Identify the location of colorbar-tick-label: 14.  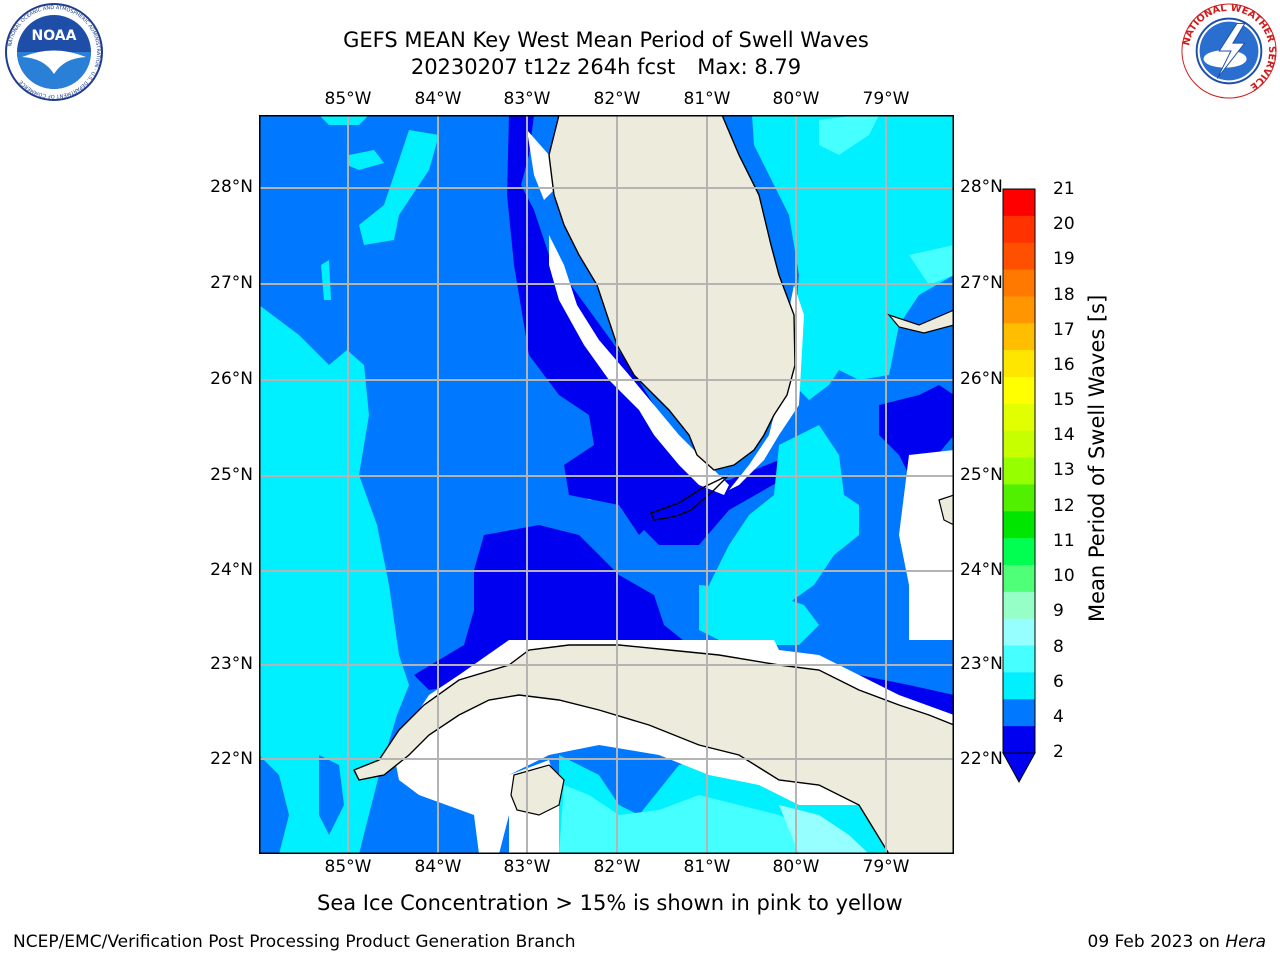
(1064, 435).